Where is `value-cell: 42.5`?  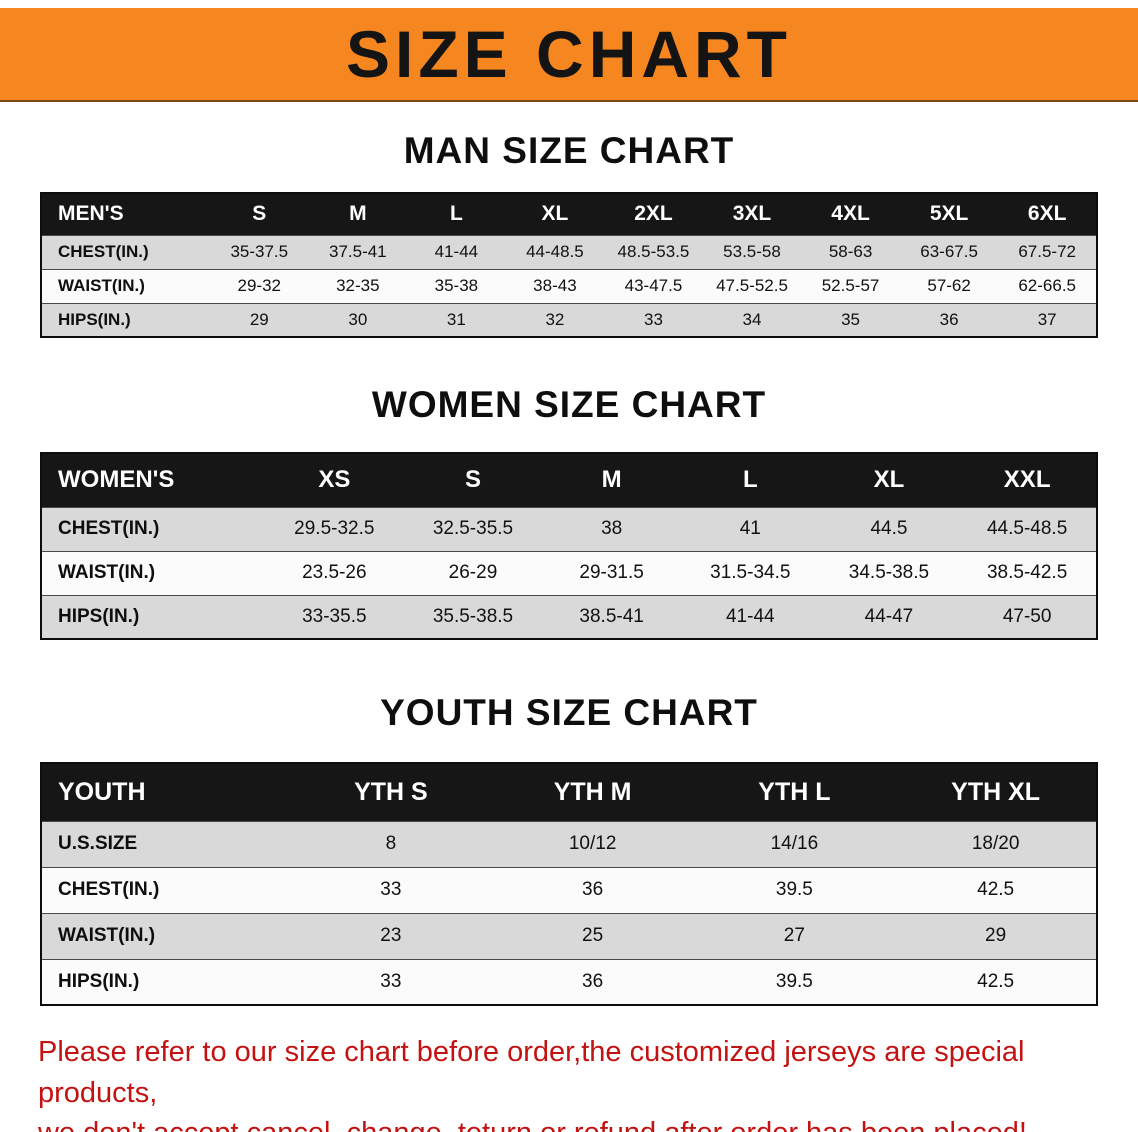 value-cell: 42.5 is located at coordinates (996, 889).